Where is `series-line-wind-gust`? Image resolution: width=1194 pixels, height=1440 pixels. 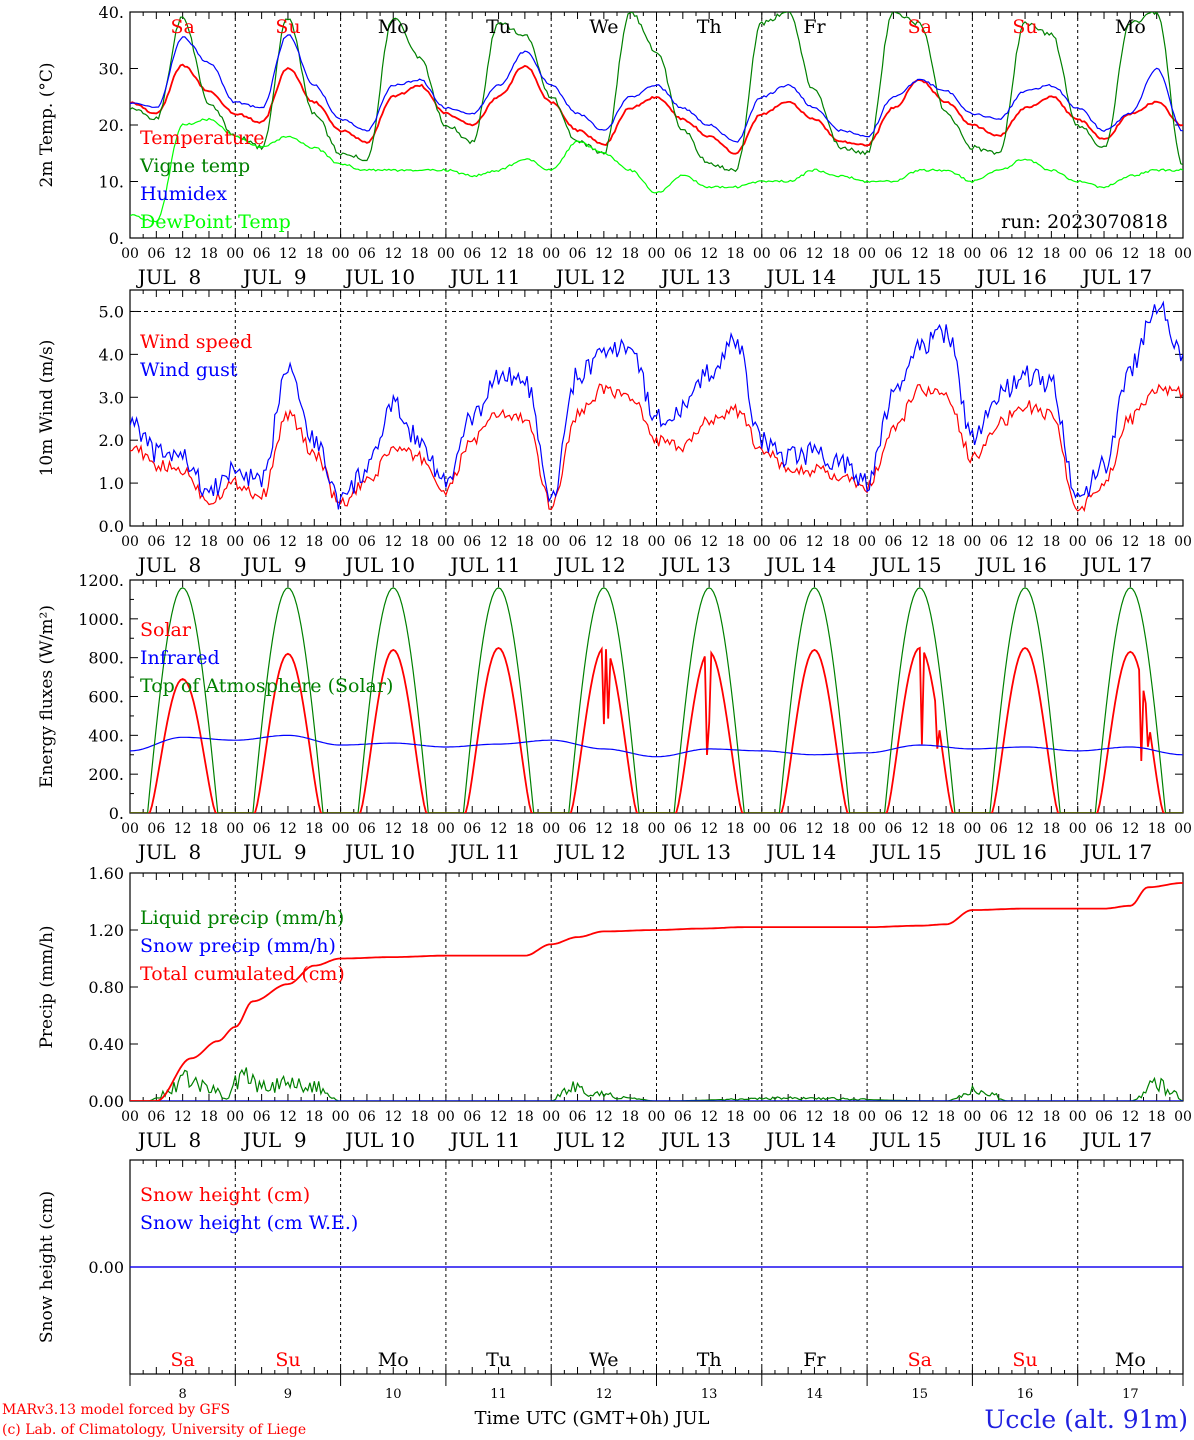 series-line-wind-gust is located at coordinates (656, 405).